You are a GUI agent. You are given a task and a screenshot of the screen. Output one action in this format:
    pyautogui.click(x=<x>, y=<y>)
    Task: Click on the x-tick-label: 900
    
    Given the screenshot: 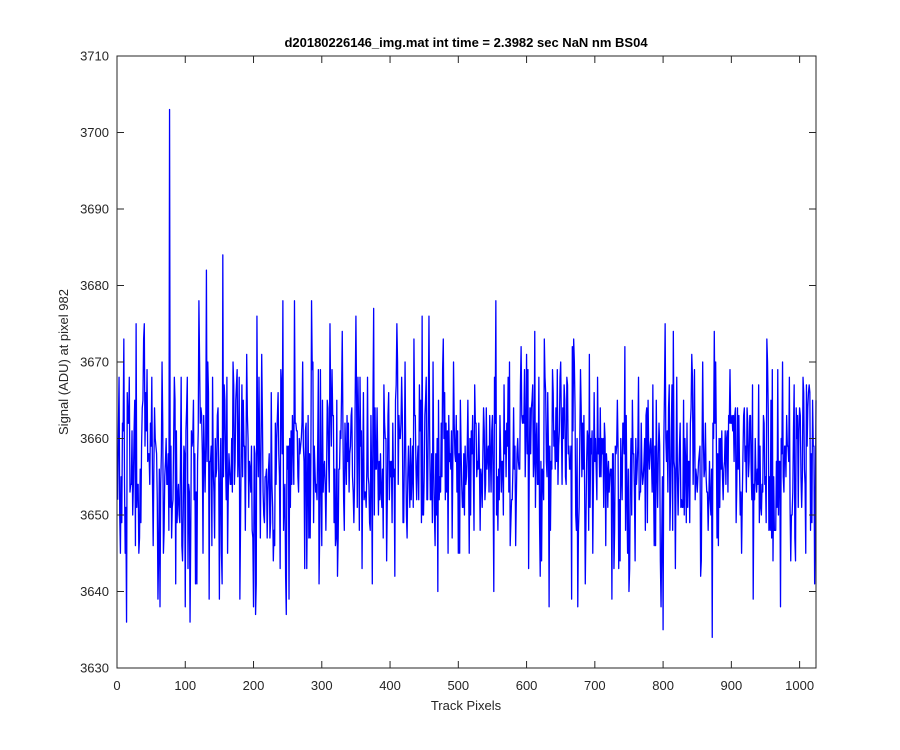 What is the action you would take?
    pyautogui.click(x=732, y=685)
    